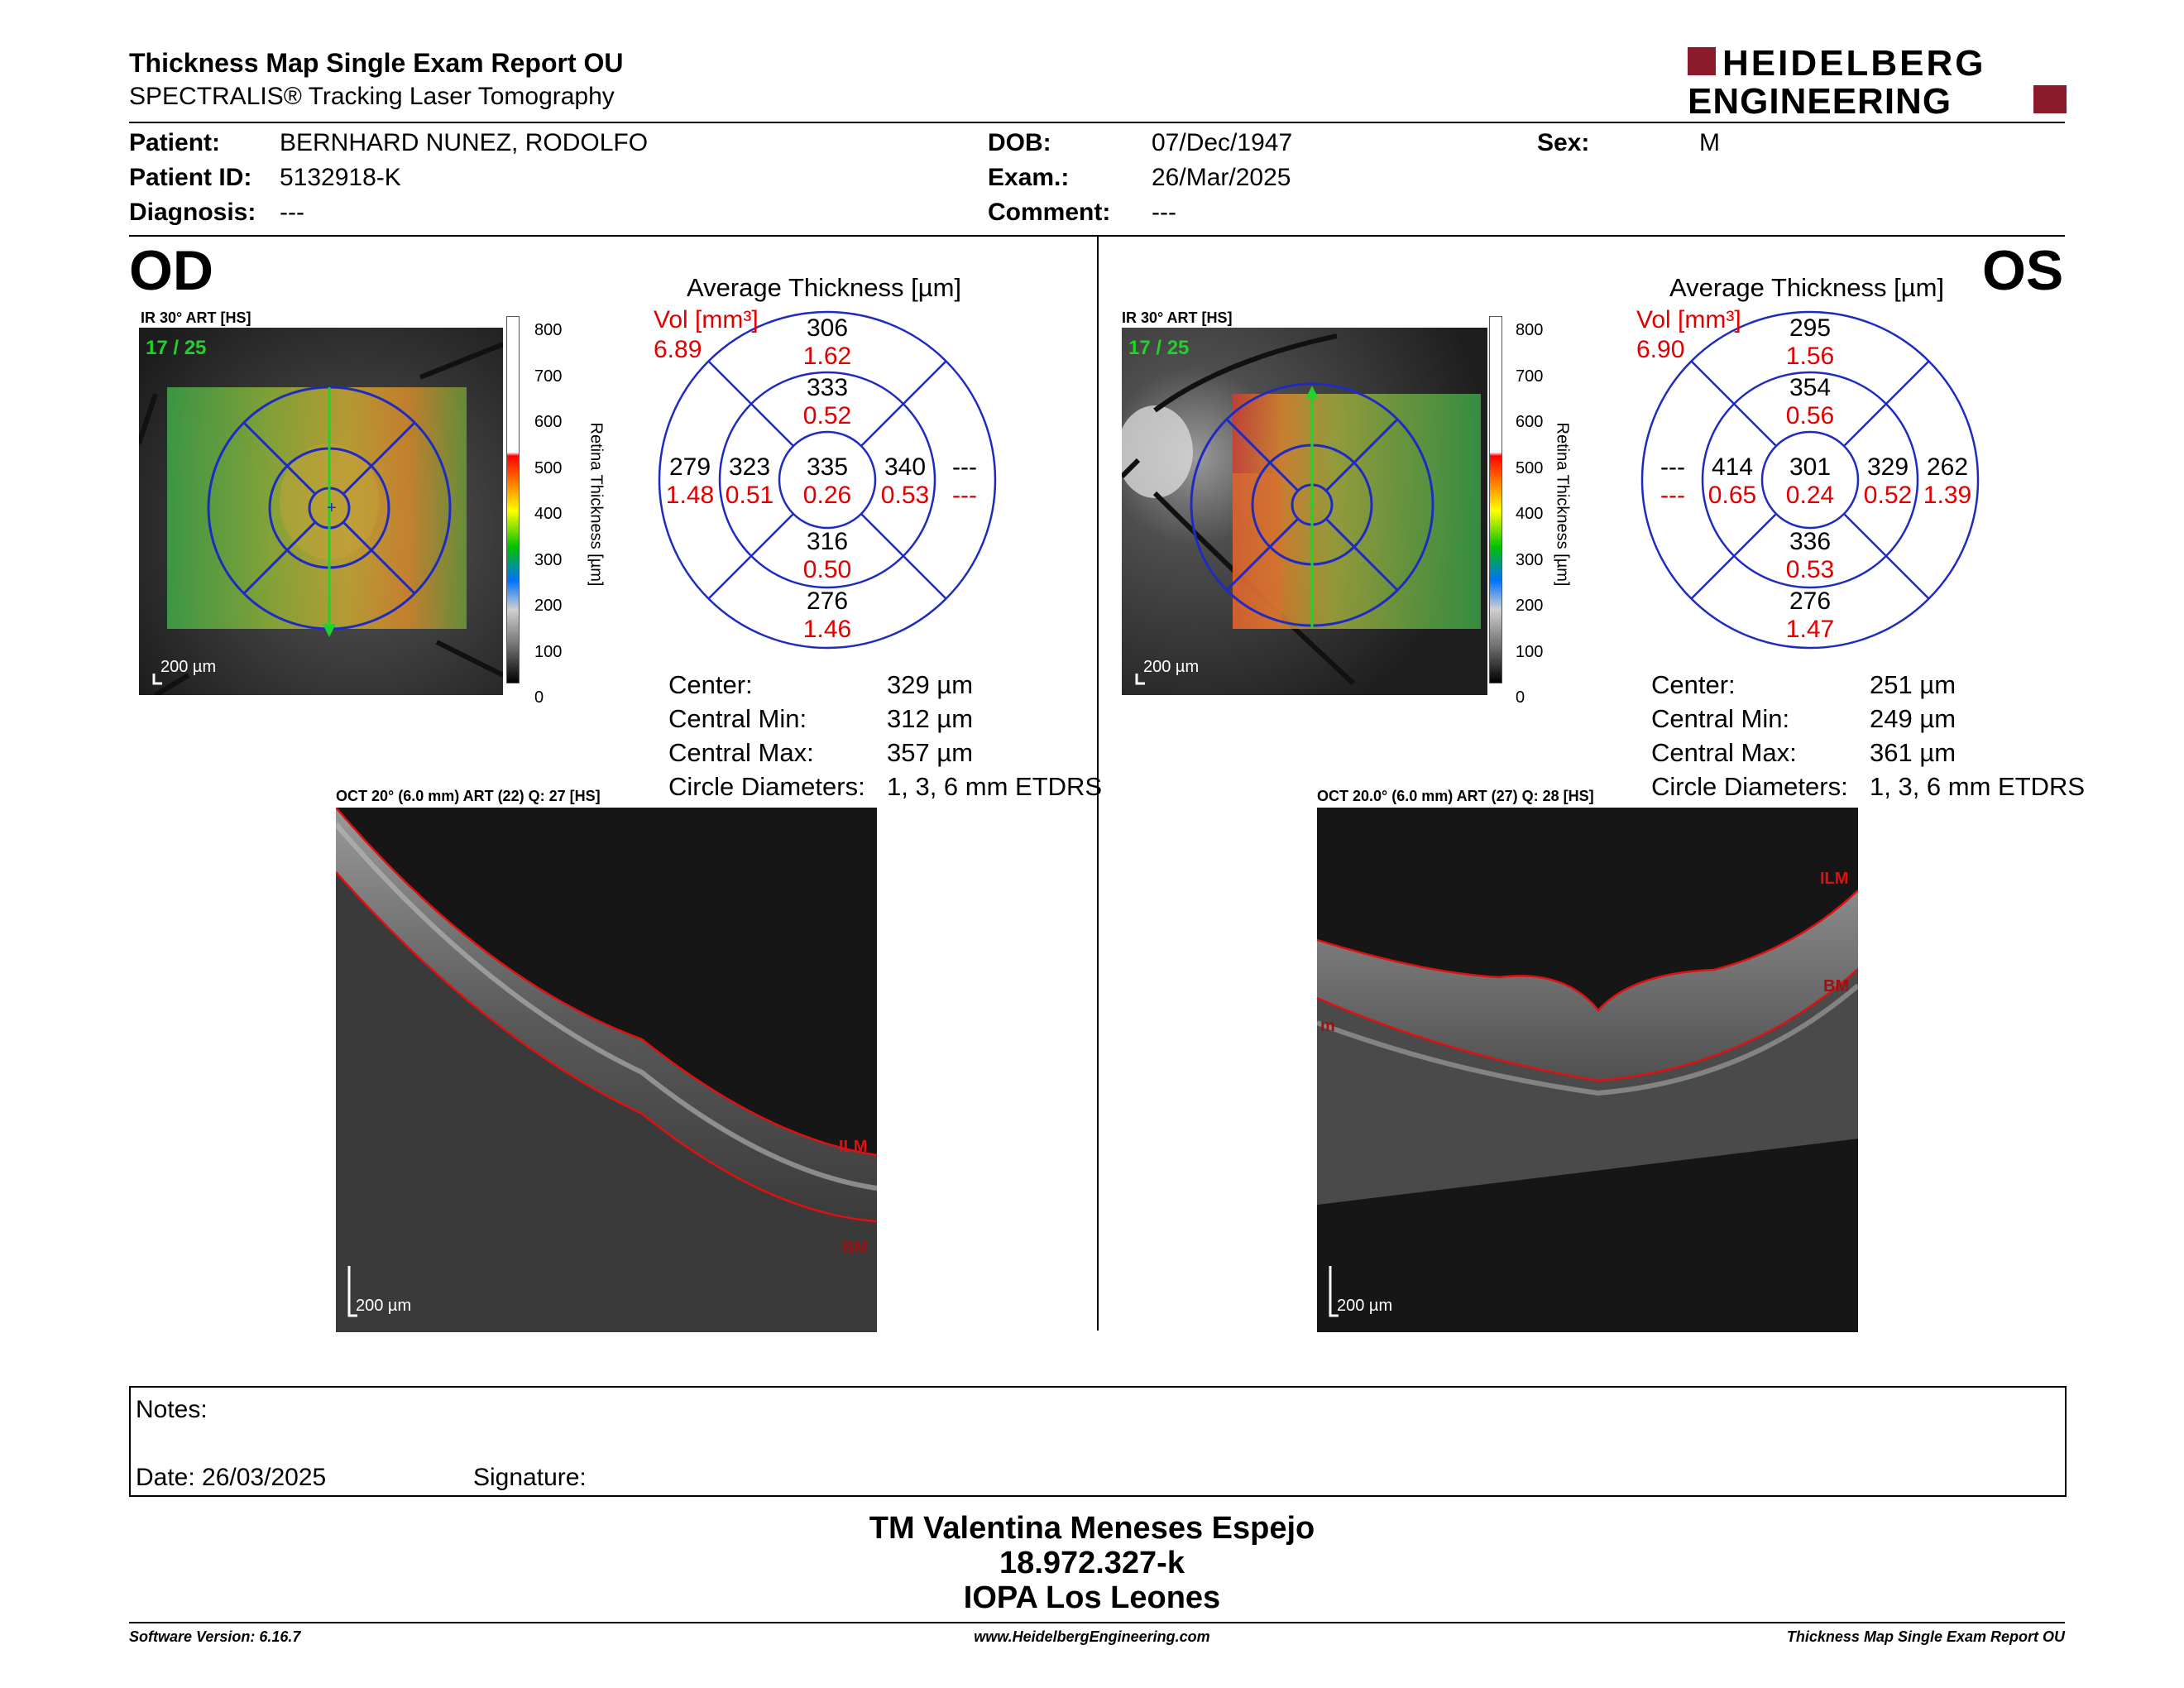  What do you see at coordinates (827, 629) in the screenshot?
I see `svg-text: 1.46` at bounding box center [827, 629].